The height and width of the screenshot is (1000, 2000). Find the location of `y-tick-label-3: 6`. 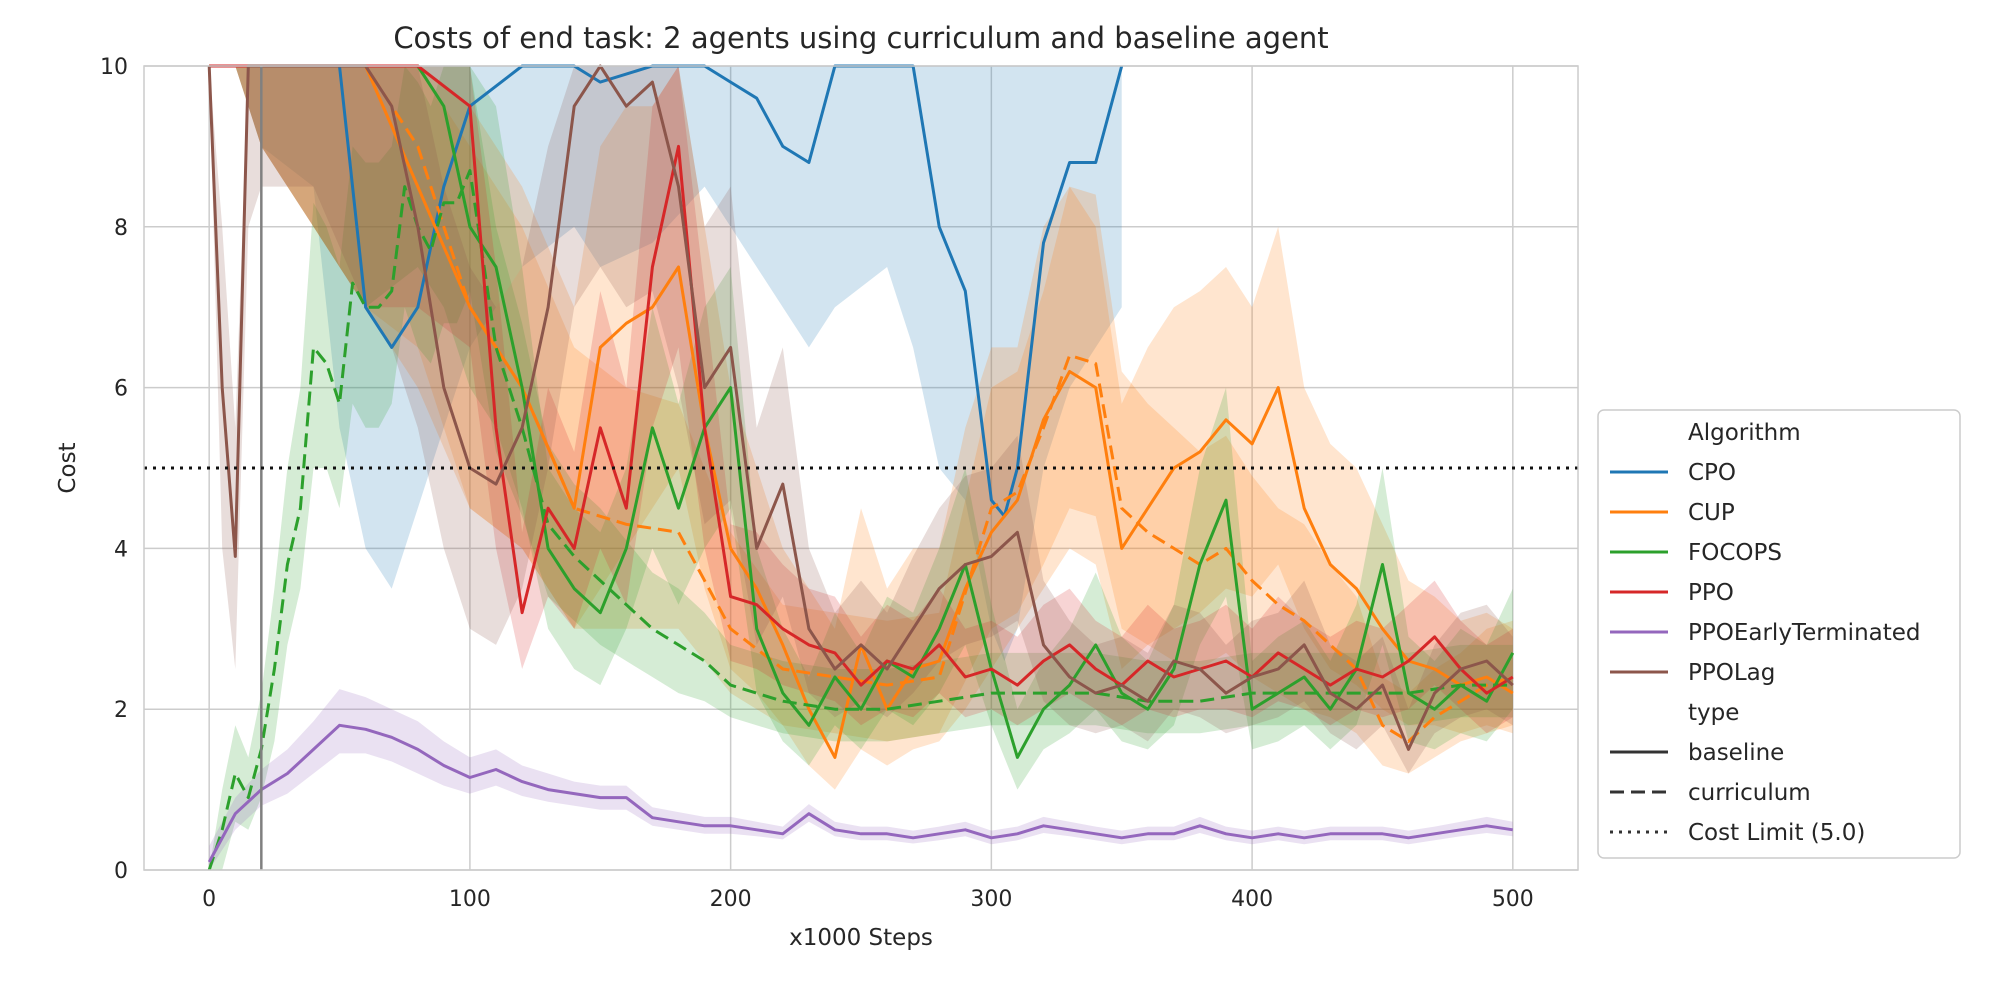

y-tick-label-3: 6 is located at coordinates (121, 389).